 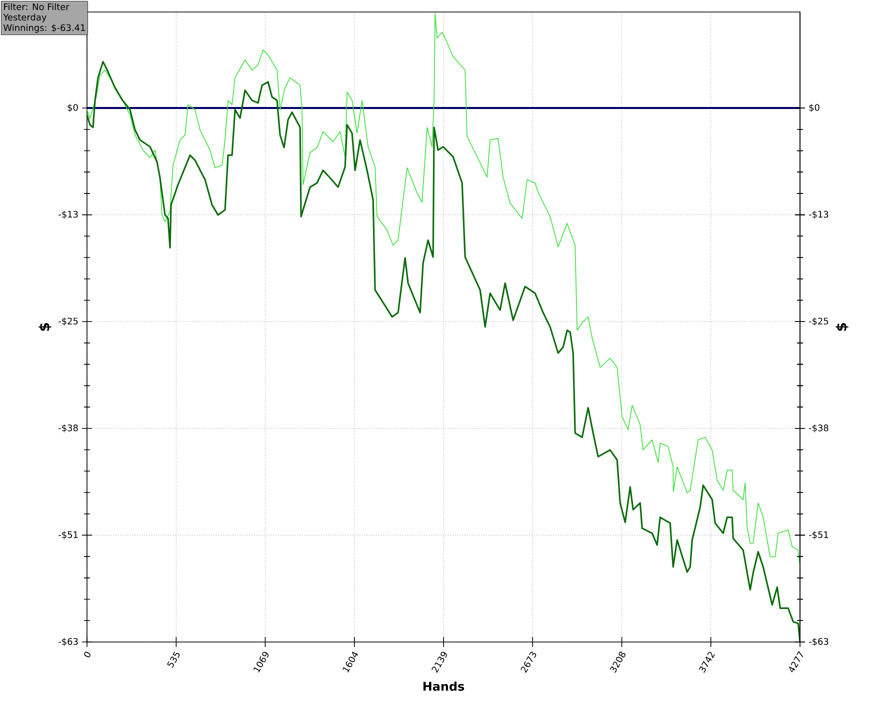 What do you see at coordinates (842, 327) in the screenshot?
I see `y2-axis-title: $` at bounding box center [842, 327].